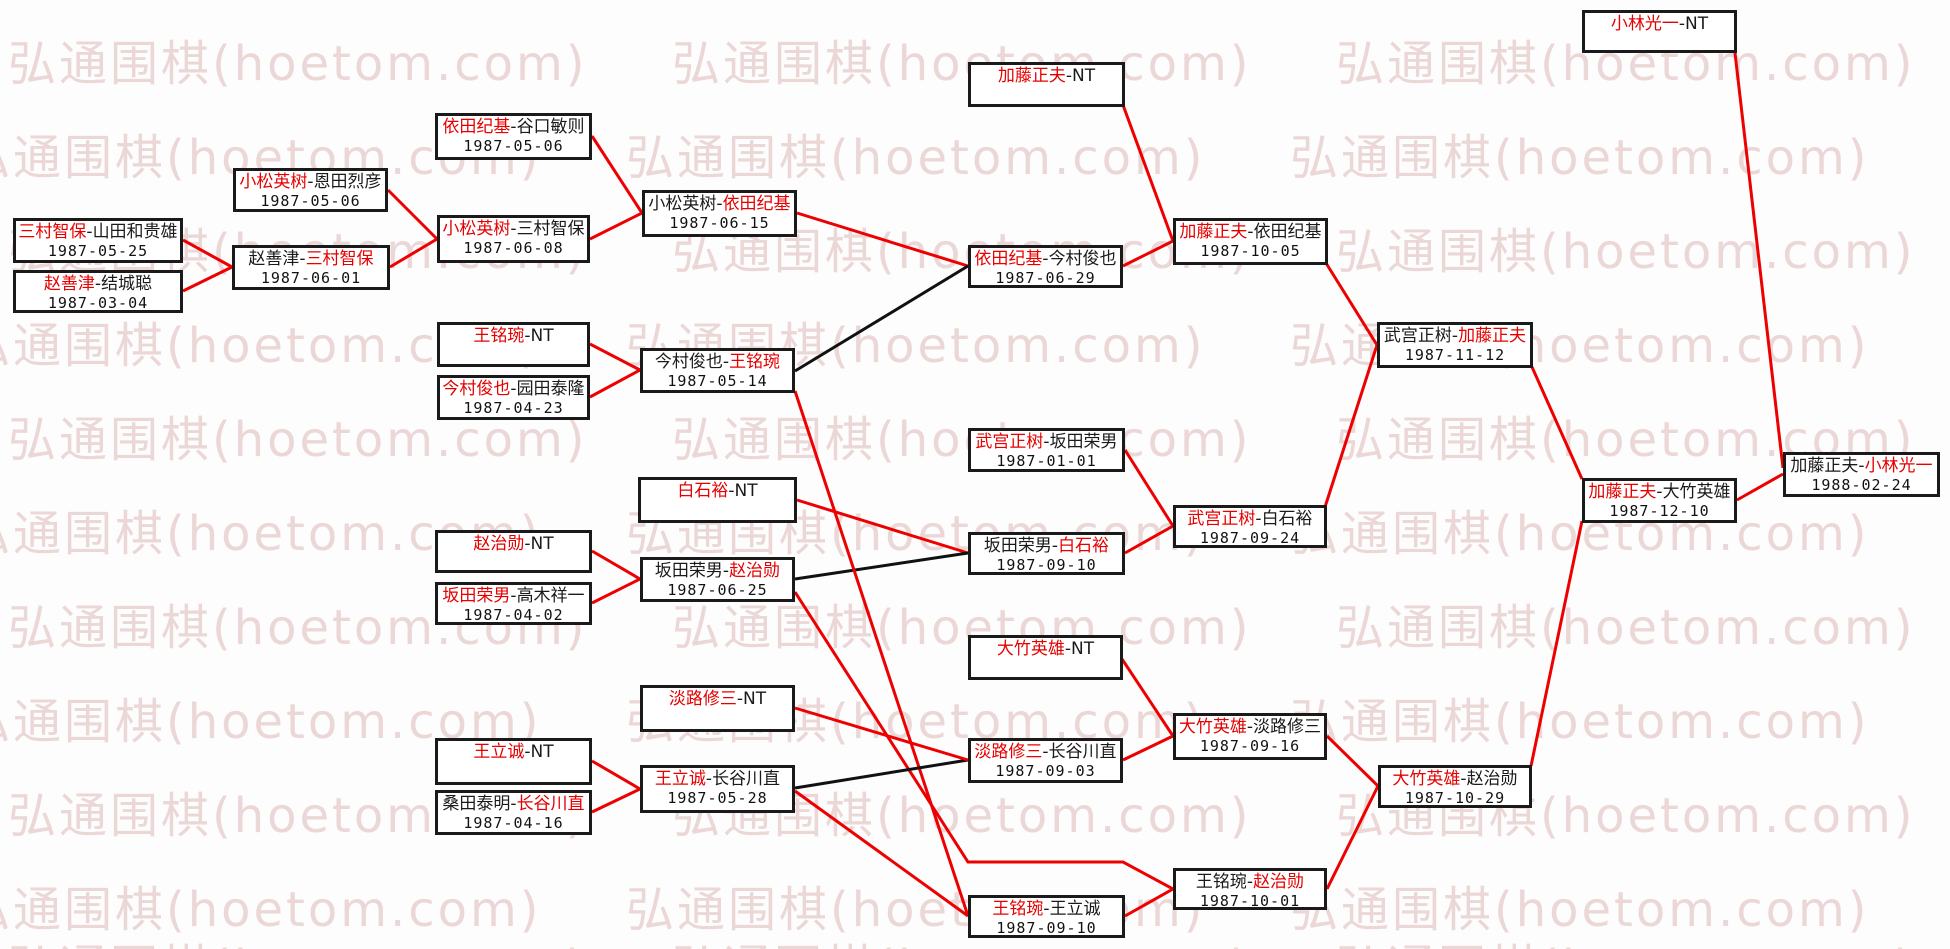 This screenshot has width=1950, height=949. Describe the element at coordinates (513, 544) in the screenshot. I see `match-players: 赵治勋-NT` at that location.